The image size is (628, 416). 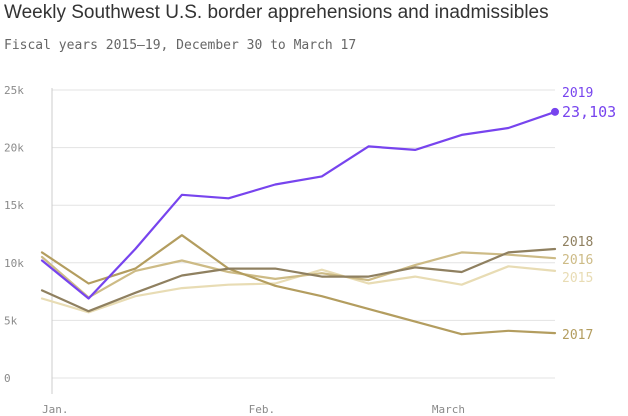 What do you see at coordinates (7, 378) in the screenshot?
I see `y-tick-label: 0` at bounding box center [7, 378].